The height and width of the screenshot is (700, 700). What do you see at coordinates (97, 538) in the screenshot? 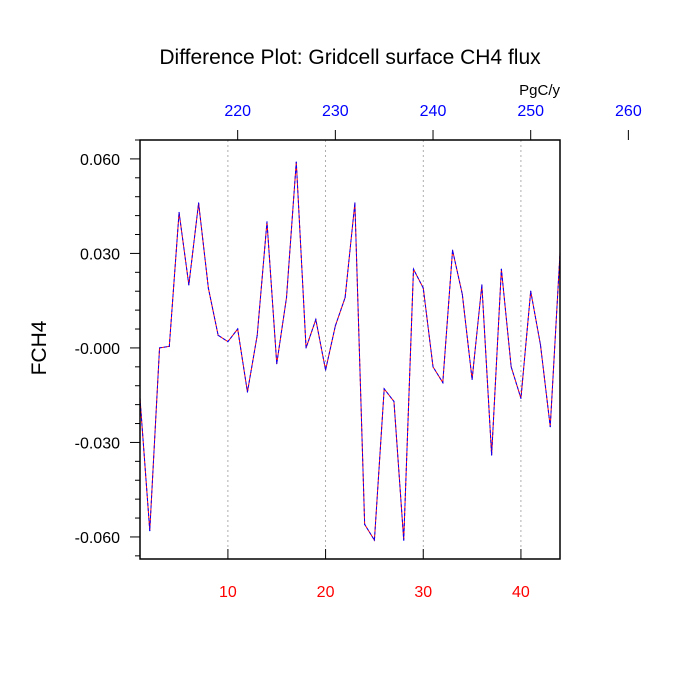
I see `y-tick-label--0.060: -0.060` at bounding box center [97, 538].